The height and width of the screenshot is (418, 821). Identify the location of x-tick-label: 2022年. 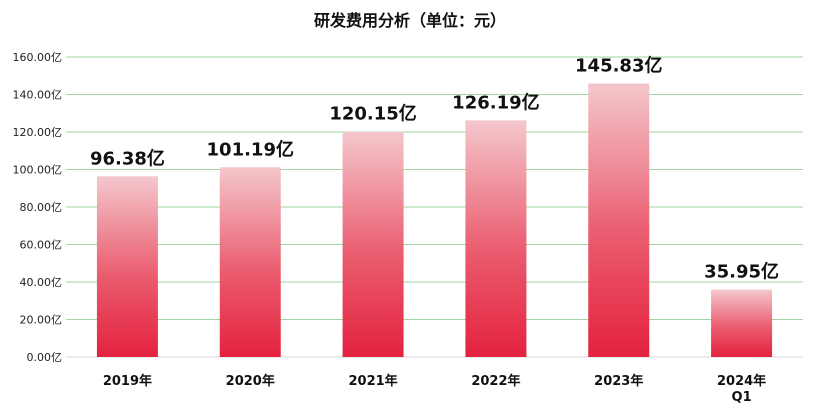
(495, 381).